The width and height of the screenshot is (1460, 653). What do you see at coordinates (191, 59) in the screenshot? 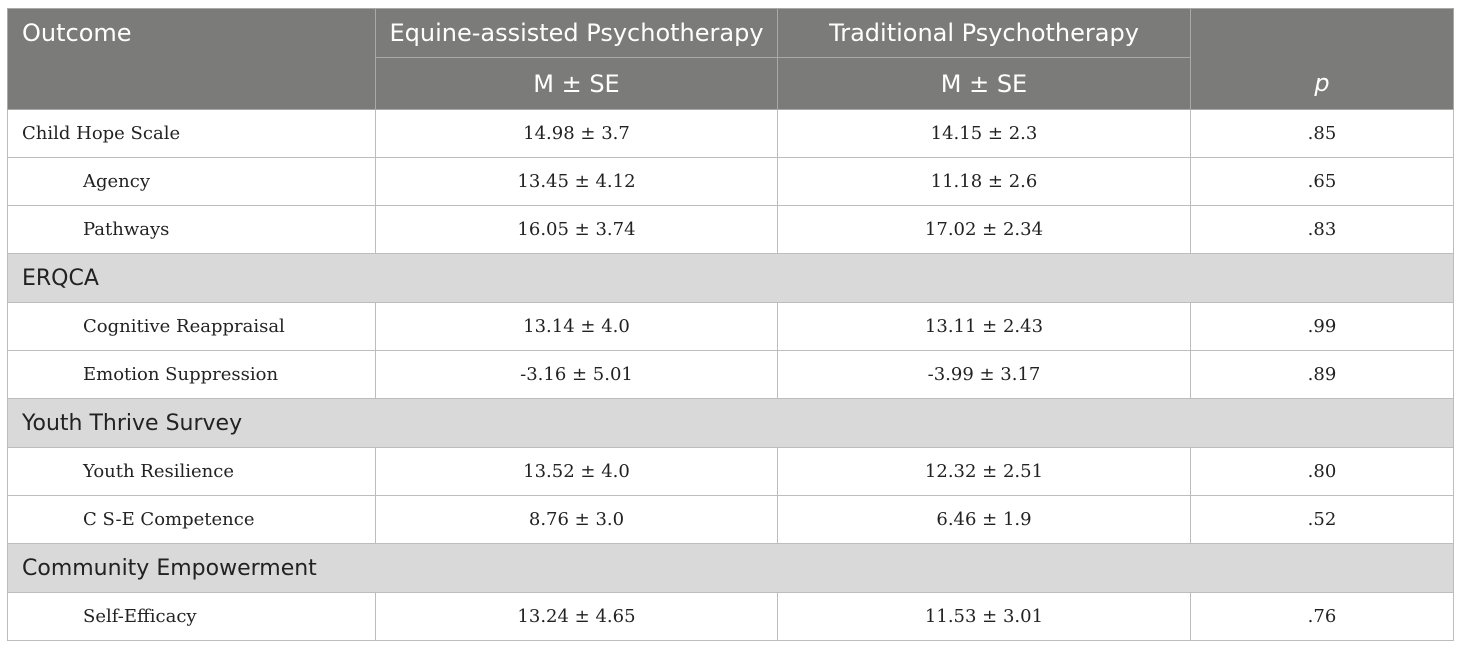
I see `header-outcome: Outcome` at bounding box center [191, 59].